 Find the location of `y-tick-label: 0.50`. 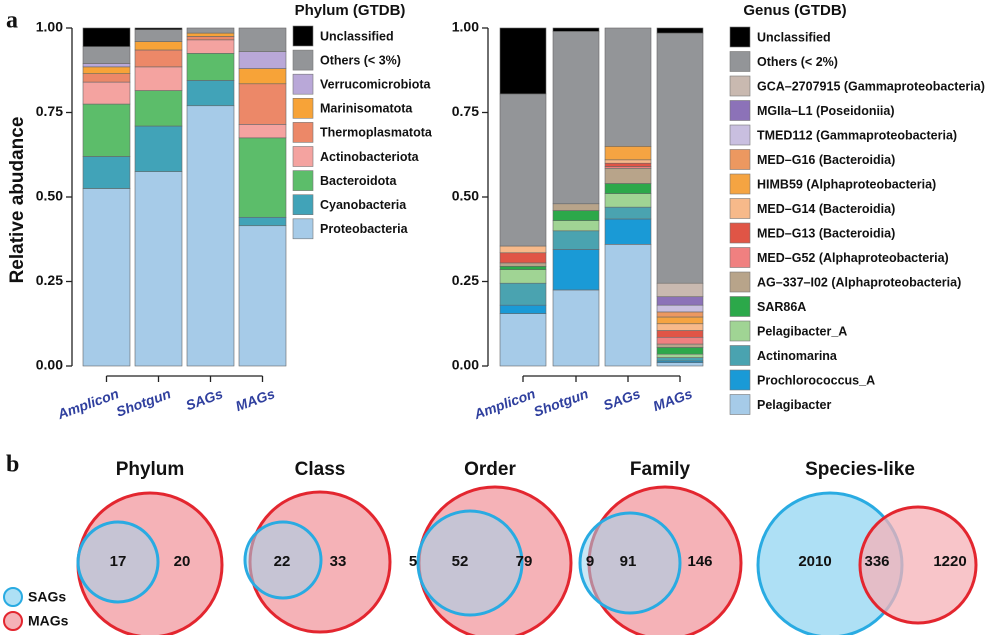

y-tick-label: 0.50 is located at coordinates (465, 196).